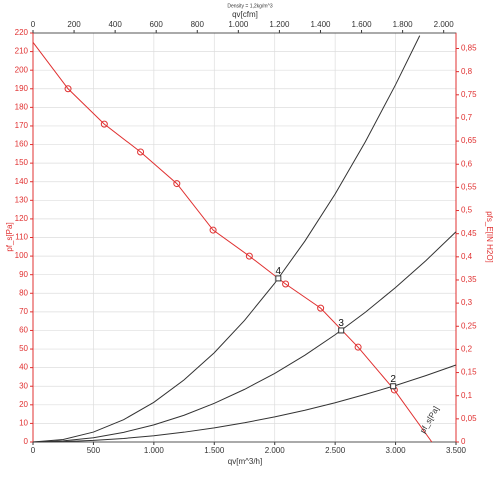  I want to click on y-tick-label: 100, so click(22, 255).